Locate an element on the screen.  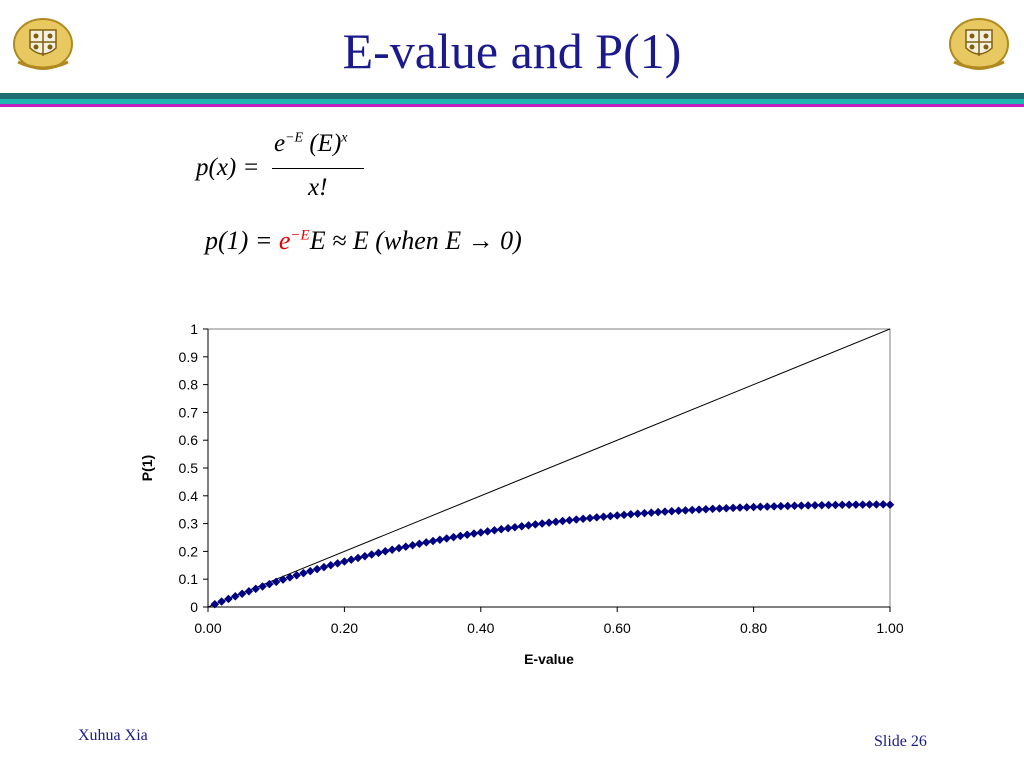
formula-lhs: p(x) = is located at coordinates (228, 167).